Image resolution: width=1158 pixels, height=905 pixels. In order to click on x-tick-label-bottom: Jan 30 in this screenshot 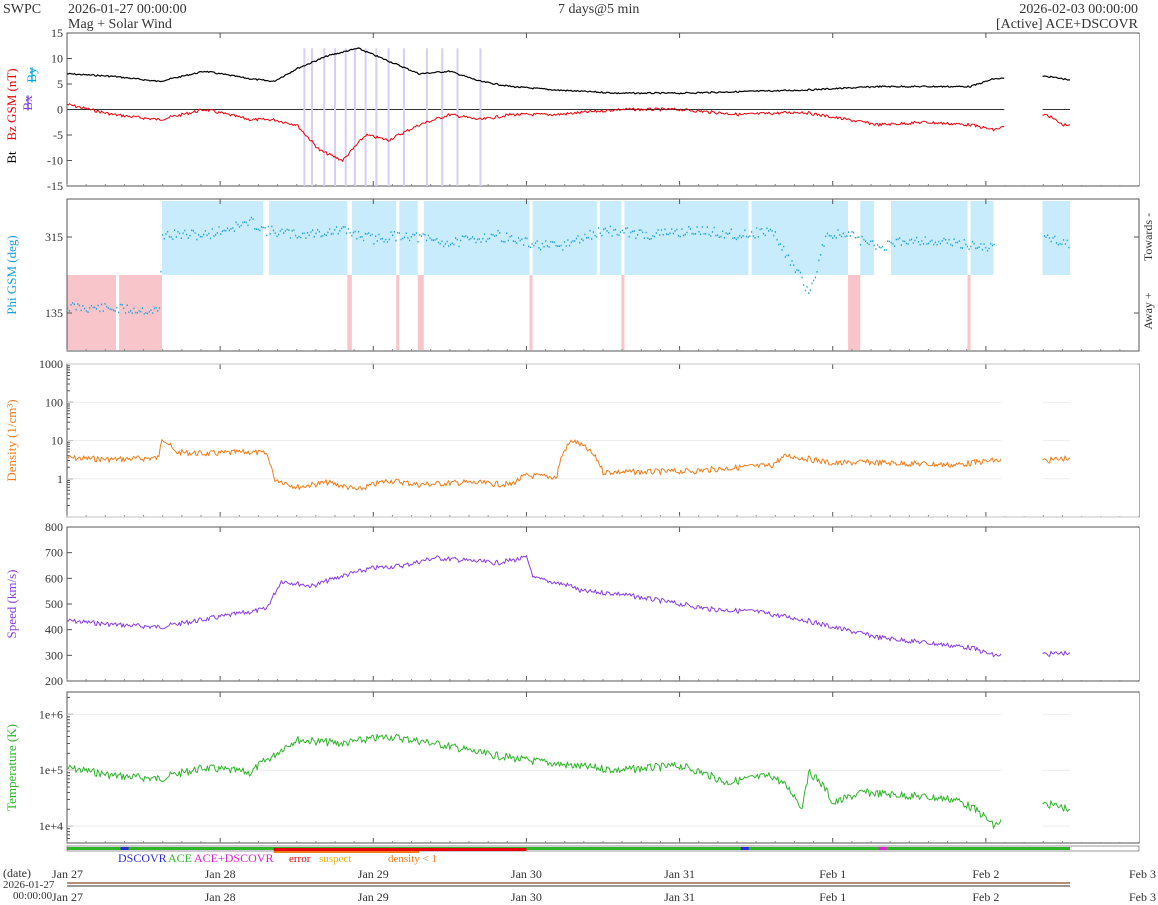, I will do `click(526, 897)`.